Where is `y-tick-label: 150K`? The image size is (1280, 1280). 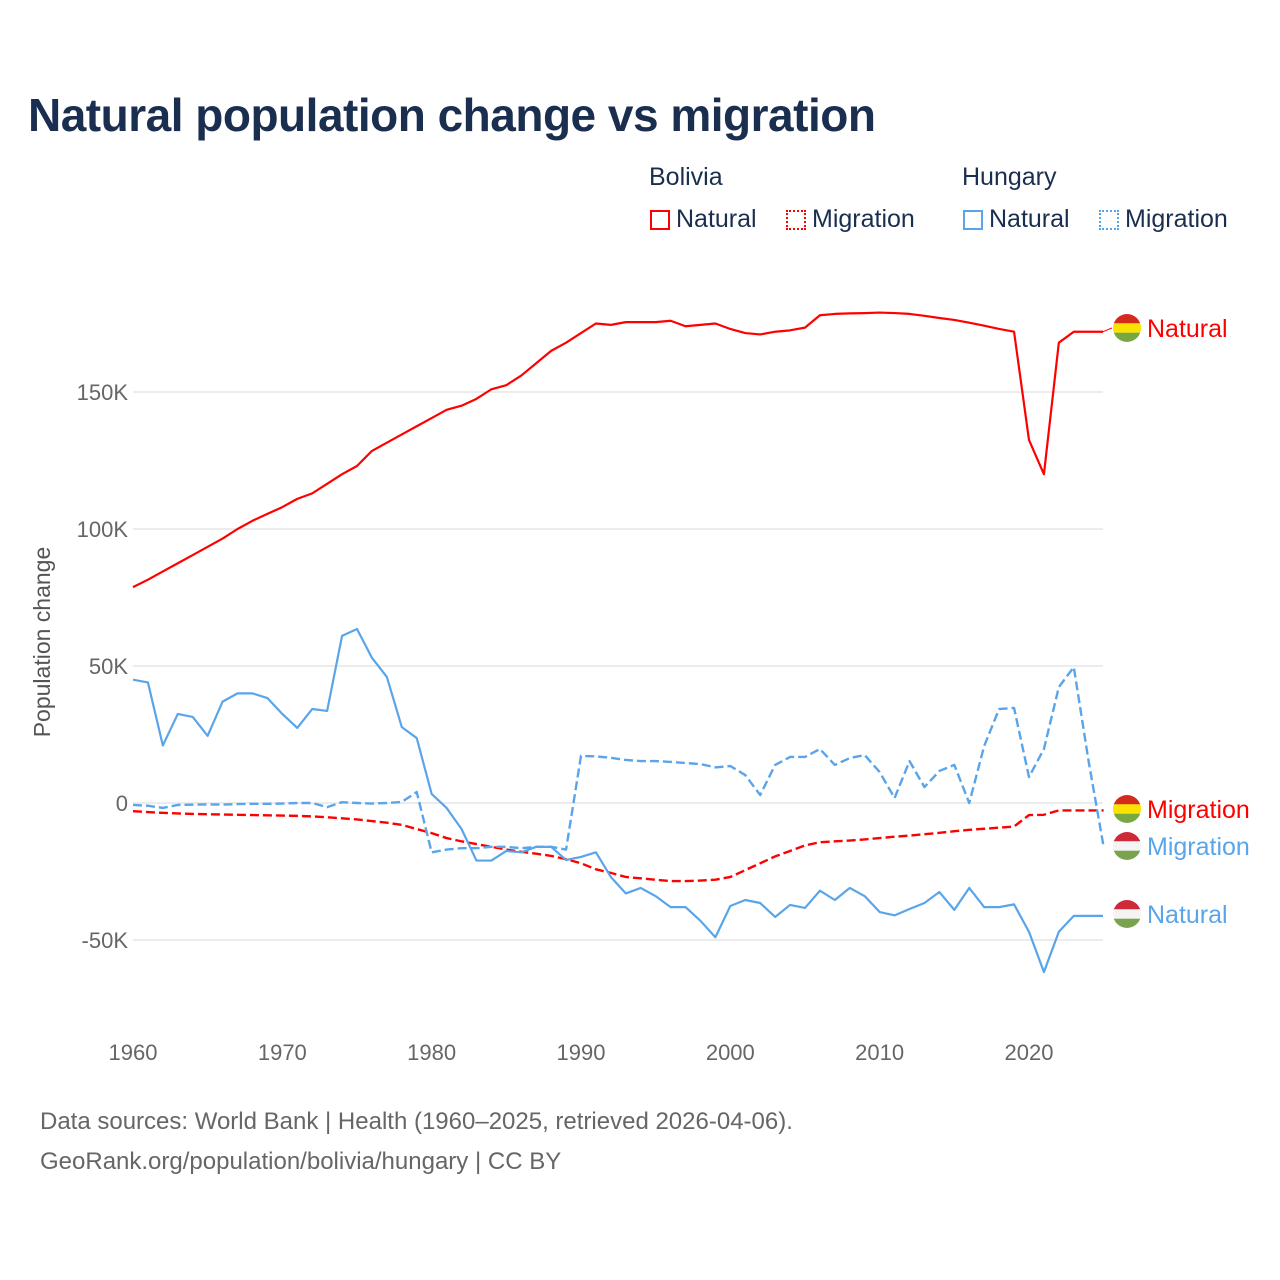
y-tick-label: 150K is located at coordinates (103, 392).